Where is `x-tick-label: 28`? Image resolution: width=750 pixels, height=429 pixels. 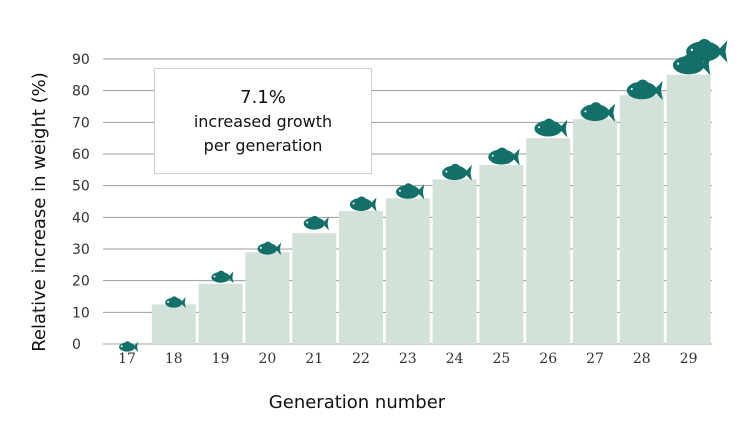
x-tick-label: 28 is located at coordinates (642, 359).